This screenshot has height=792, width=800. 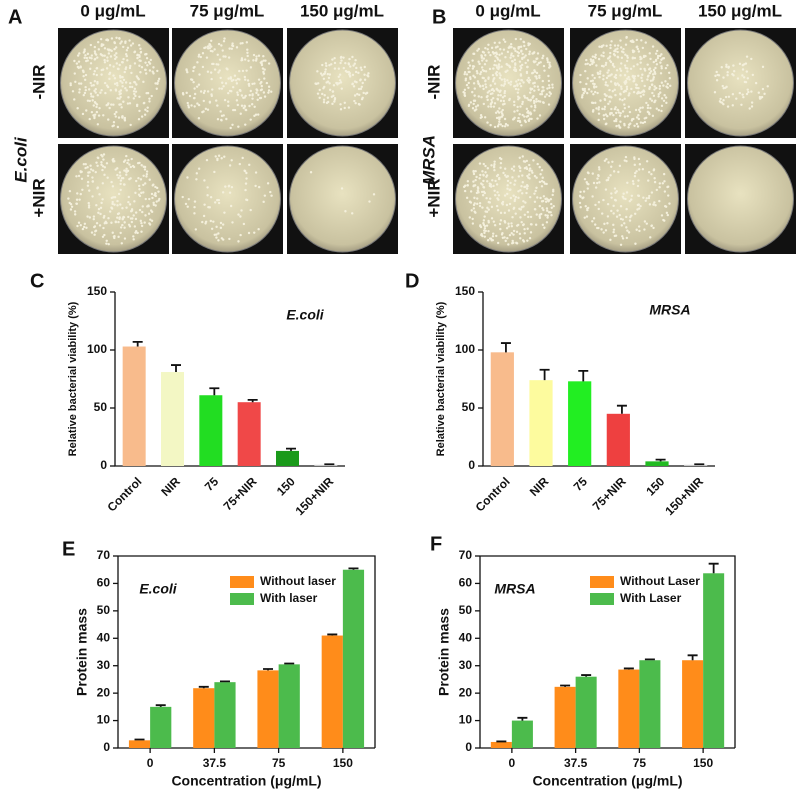 I want to click on y-tick-label: 0, so click(x=103, y=465).